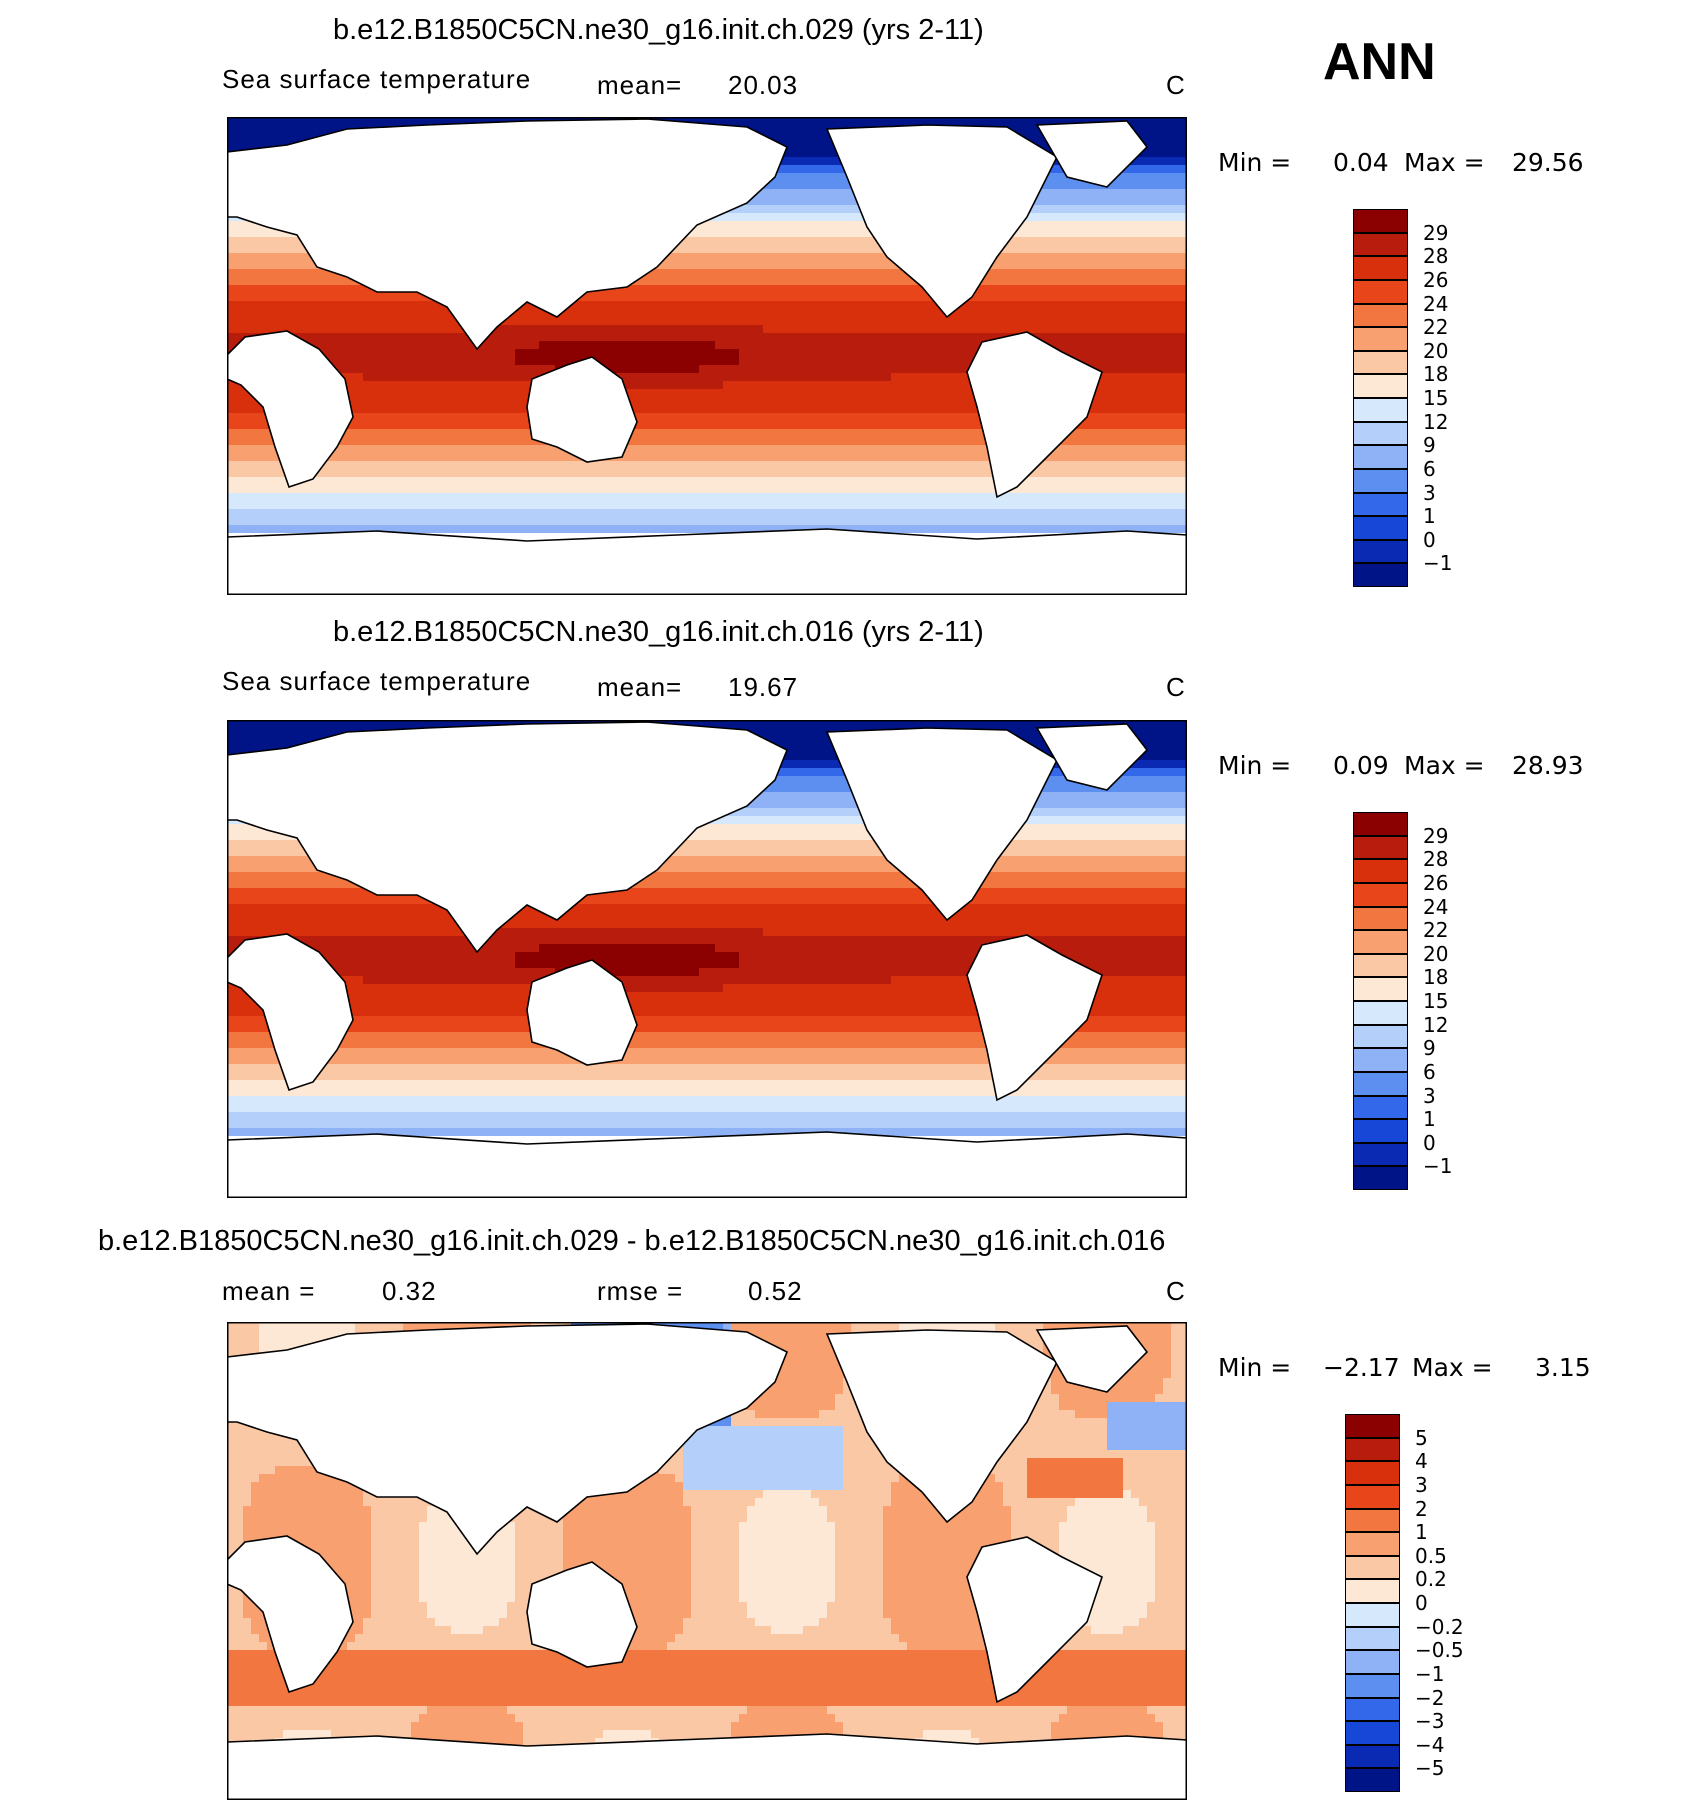 The height and width of the screenshot is (1819, 1708). I want to click on panel1-map-svg, so click(707, 356).